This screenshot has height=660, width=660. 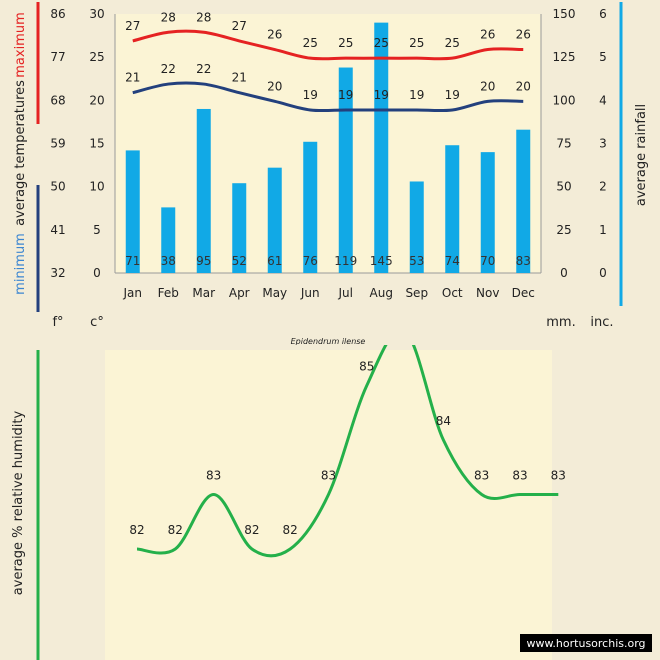 What do you see at coordinates (57, 100) in the screenshot?
I see `f-tick-label: 68` at bounding box center [57, 100].